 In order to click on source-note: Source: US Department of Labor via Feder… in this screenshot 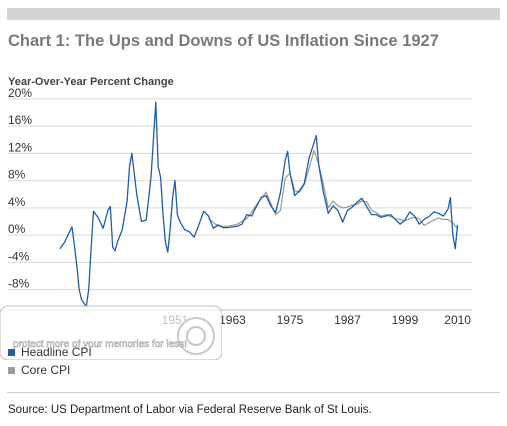, I will do `click(190, 410)`.